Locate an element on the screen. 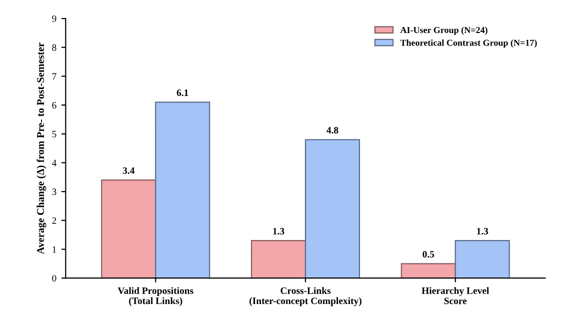 The height and width of the screenshot is (309, 571). y-axis-title: Average Change (Δ) from Pre- to Post-Semester is located at coordinates (41, 148).